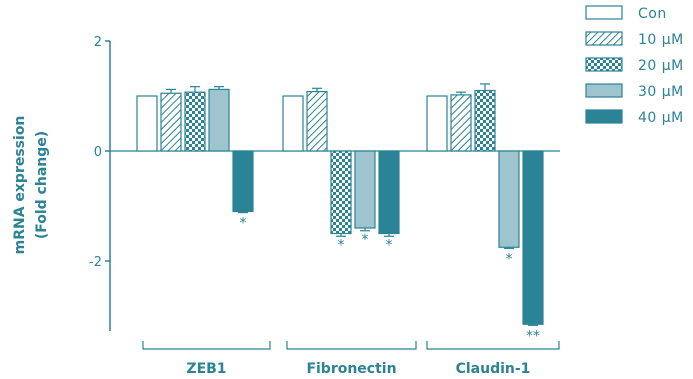 This screenshot has height=379, width=693. I want to click on significance-marker: **, so click(533, 336).